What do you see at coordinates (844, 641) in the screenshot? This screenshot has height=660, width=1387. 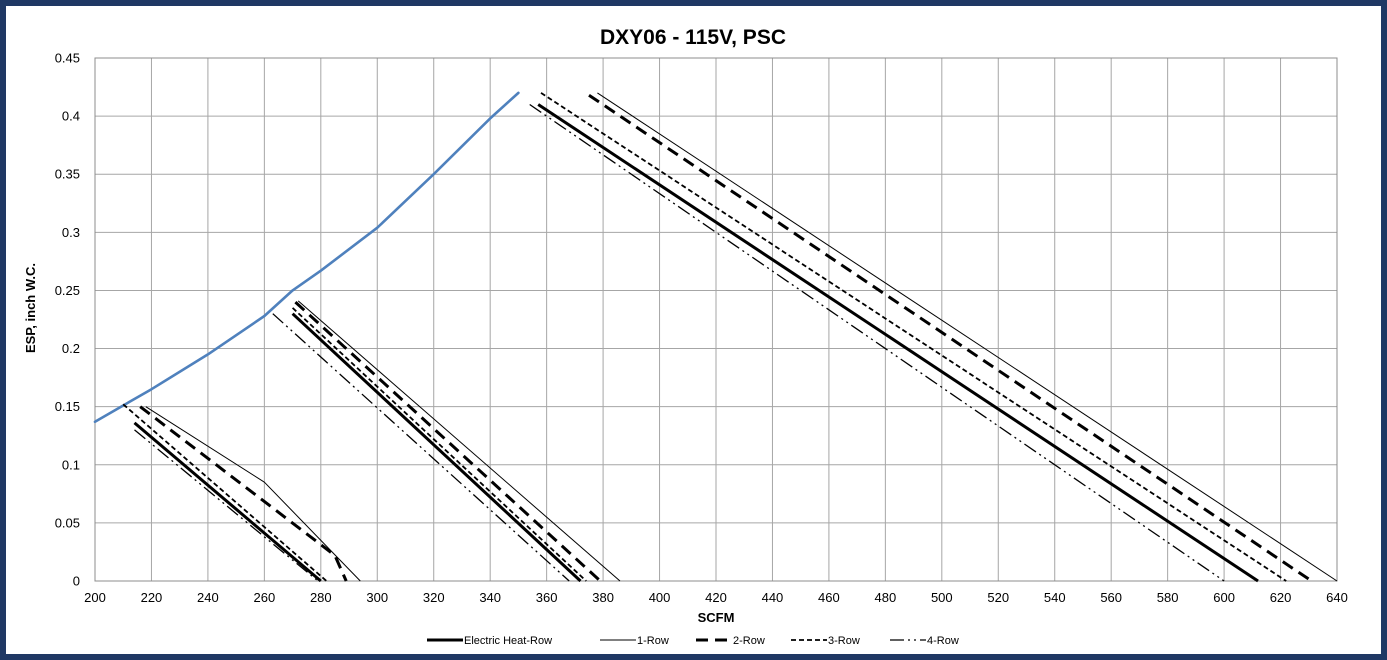 I see `legend-label-3-row: 3-Row` at bounding box center [844, 641].